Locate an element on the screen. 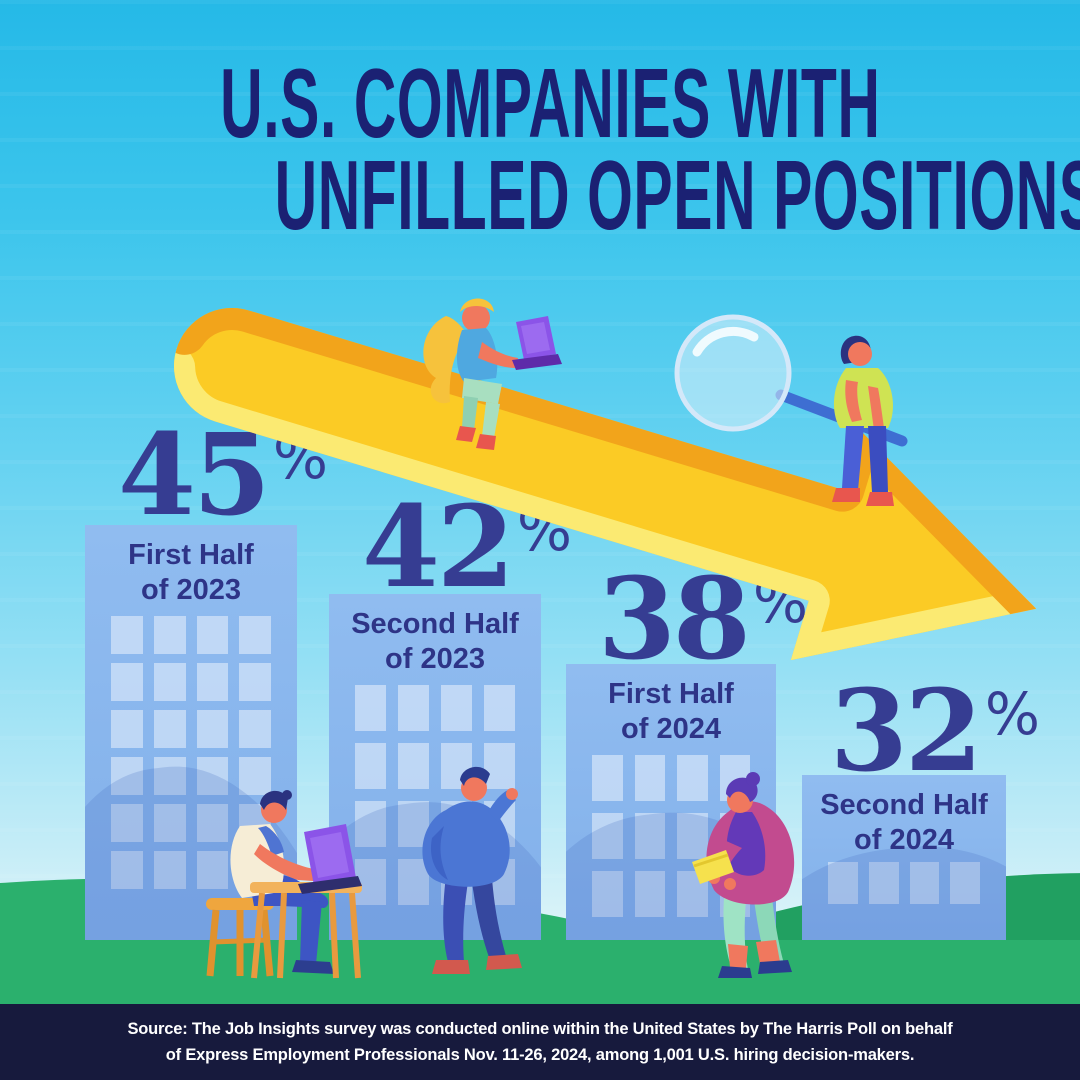  bar-value-1: 45% is located at coordinates (223, 475).